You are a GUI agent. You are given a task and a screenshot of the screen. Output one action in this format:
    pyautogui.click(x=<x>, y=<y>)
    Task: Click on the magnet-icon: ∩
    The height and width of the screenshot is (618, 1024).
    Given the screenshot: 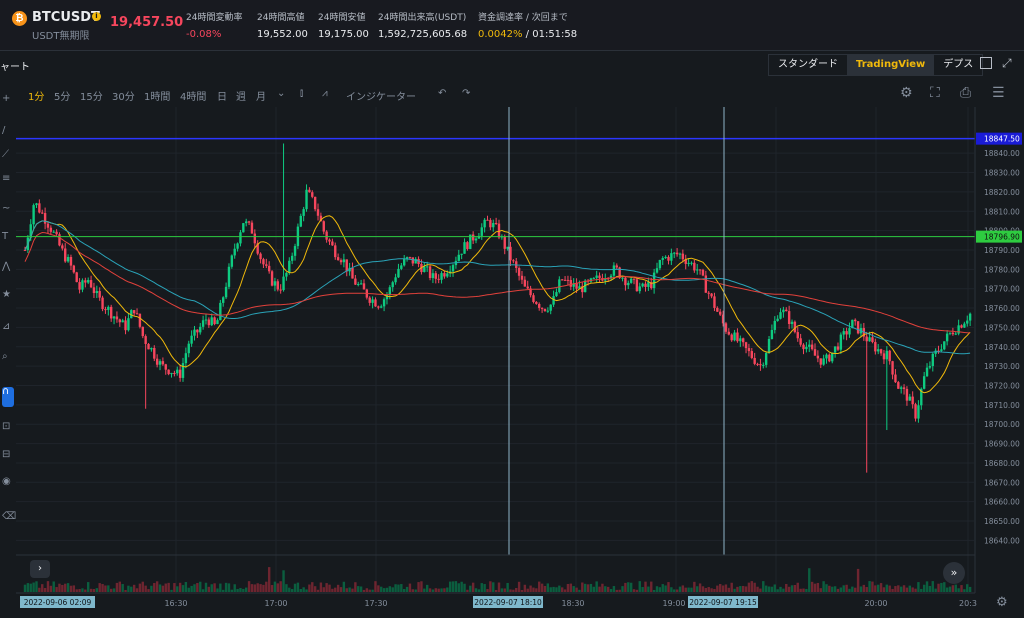 What is the action you would take?
    pyautogui.click(x=8, y=397)
    